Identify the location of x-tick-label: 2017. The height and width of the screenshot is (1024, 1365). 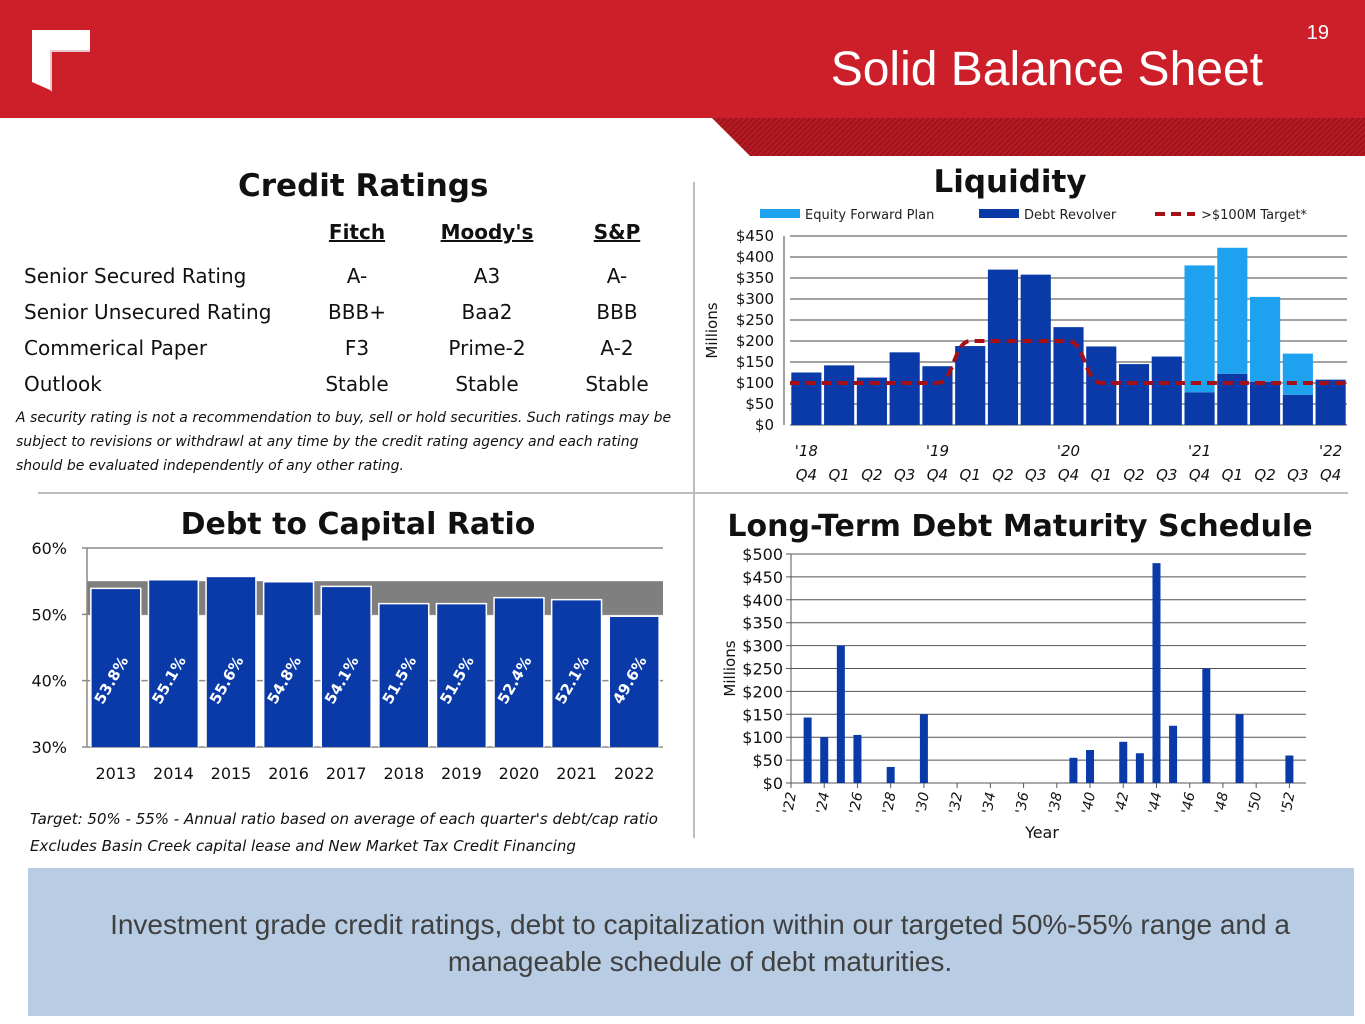
(346, 773).